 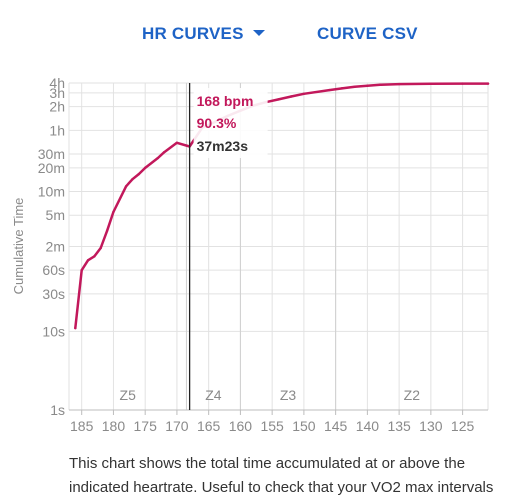 I want to click on y-axis-label: Cumulative Time, so click(x=18, y=246).